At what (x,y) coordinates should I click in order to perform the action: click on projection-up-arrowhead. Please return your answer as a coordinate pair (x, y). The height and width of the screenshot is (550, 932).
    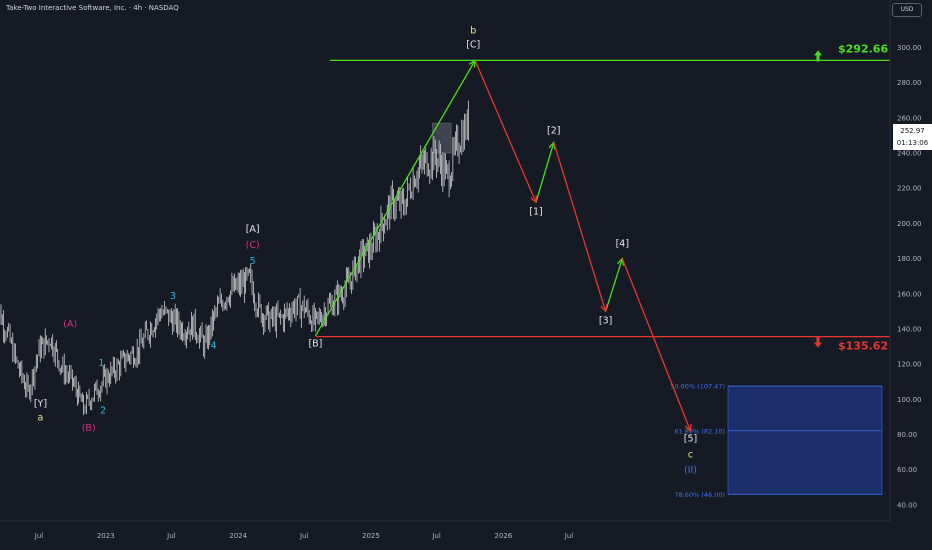
    Looking at the image, I should click on (620, 261).